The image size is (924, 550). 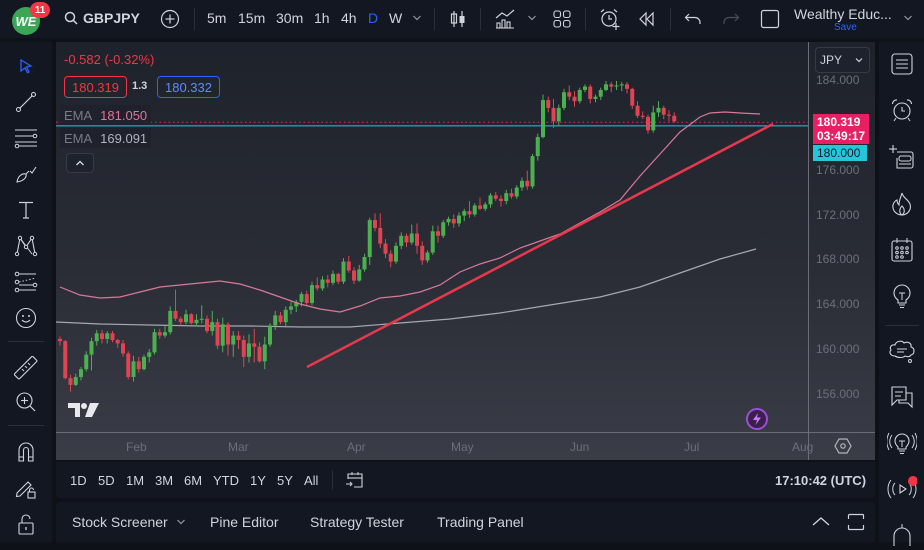 I want to click on price-tick-label: 184.000, so click(x=838, y=80).